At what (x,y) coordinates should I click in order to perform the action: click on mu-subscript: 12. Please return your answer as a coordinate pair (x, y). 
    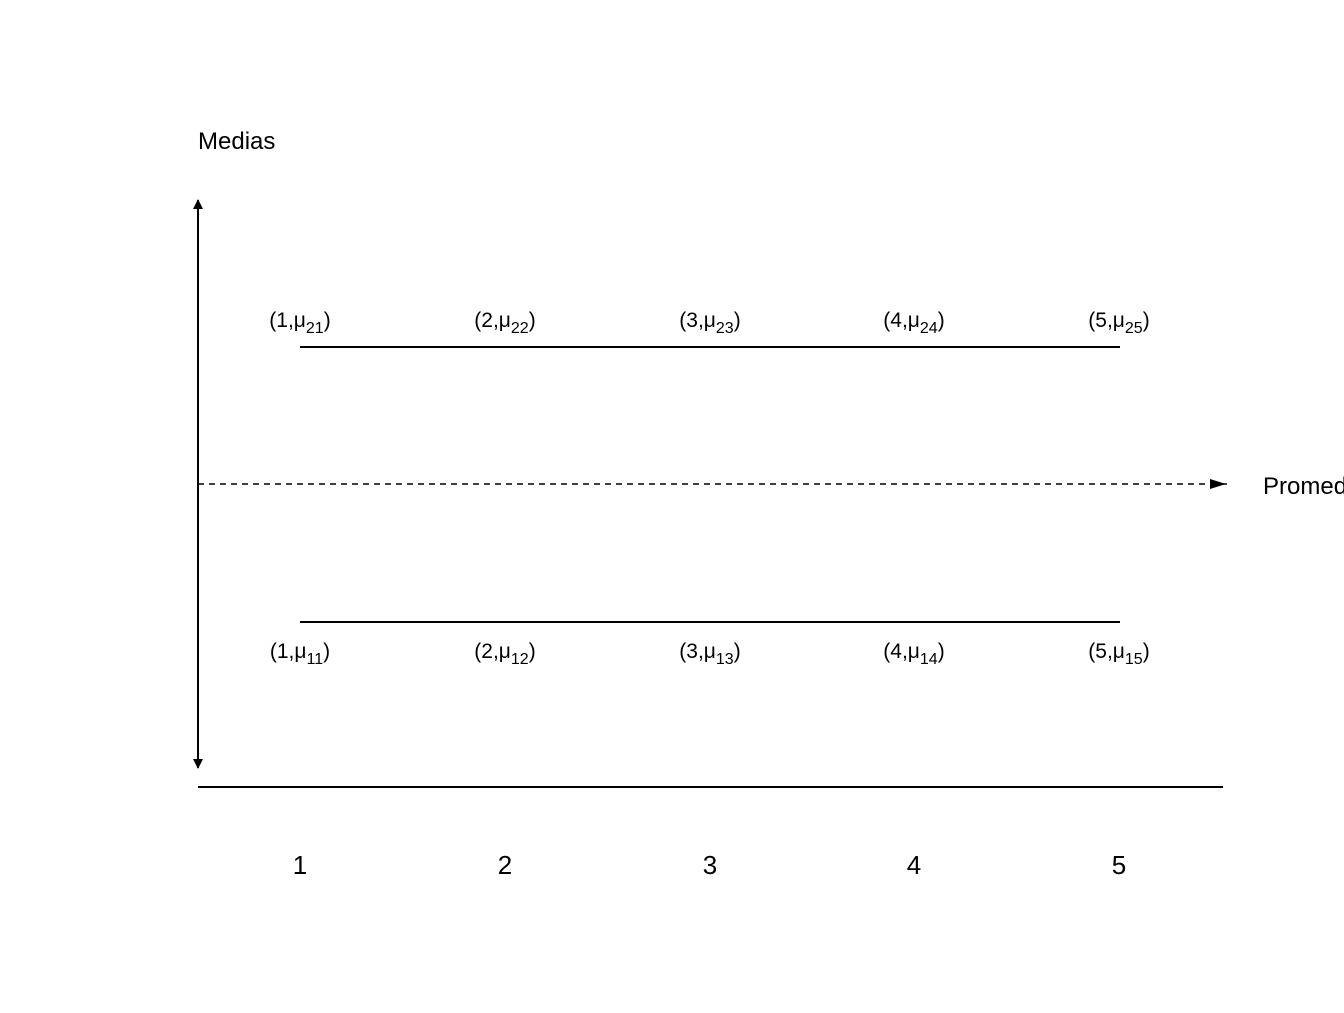
    Looking at the image, I should click on (520, 659).